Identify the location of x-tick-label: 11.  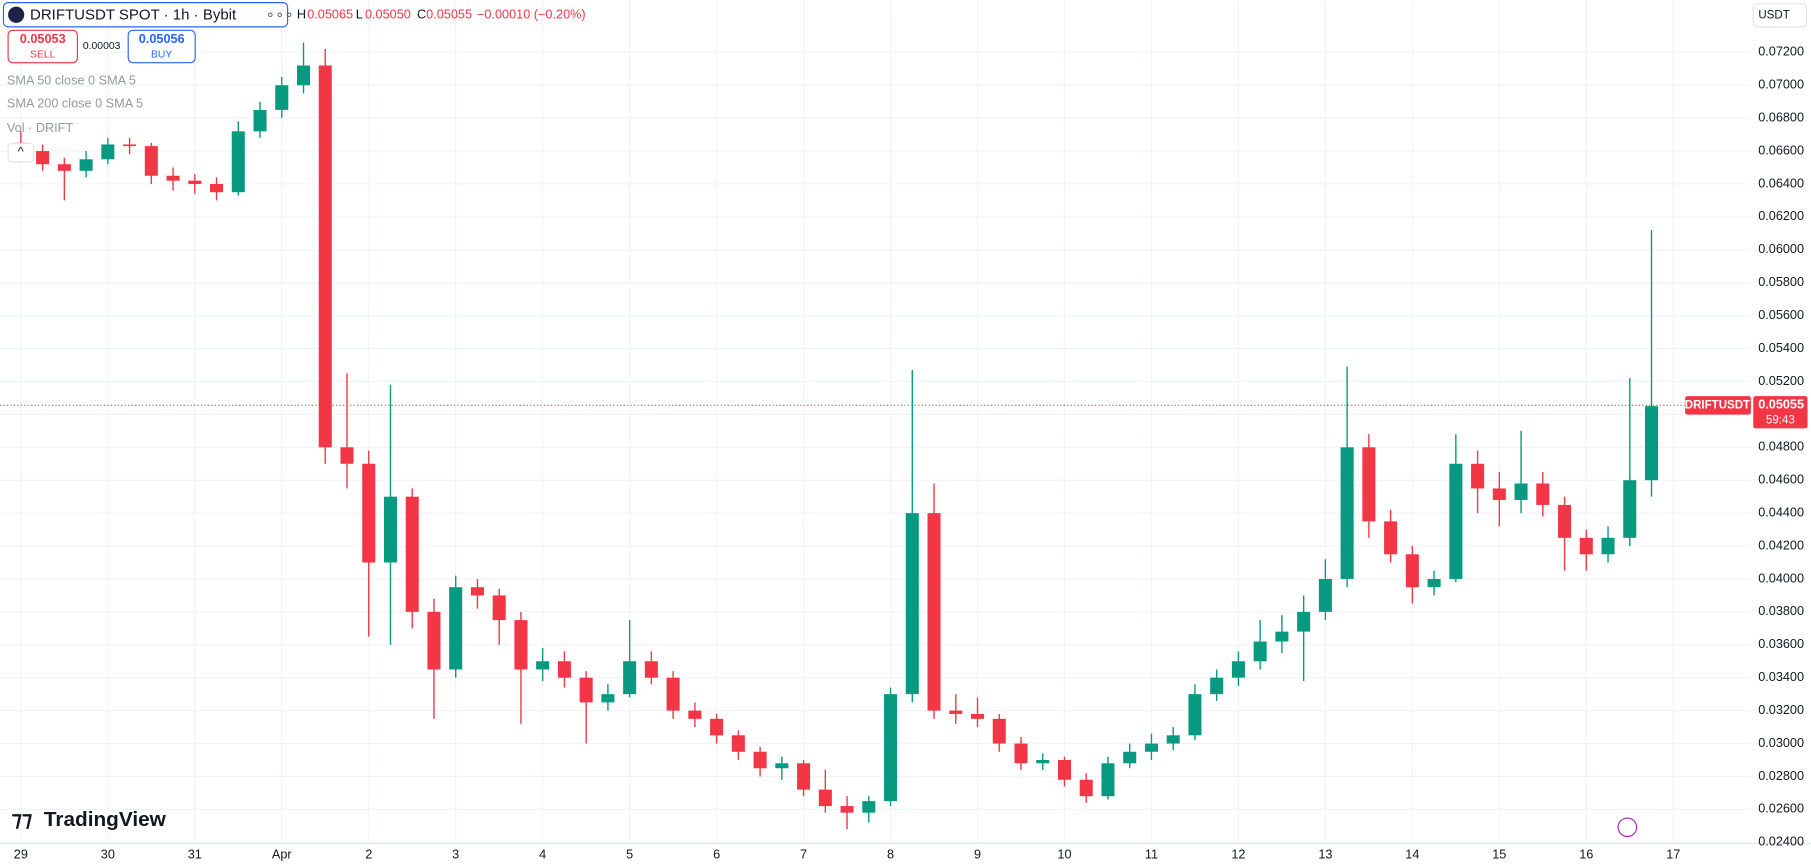
(1151, 854).